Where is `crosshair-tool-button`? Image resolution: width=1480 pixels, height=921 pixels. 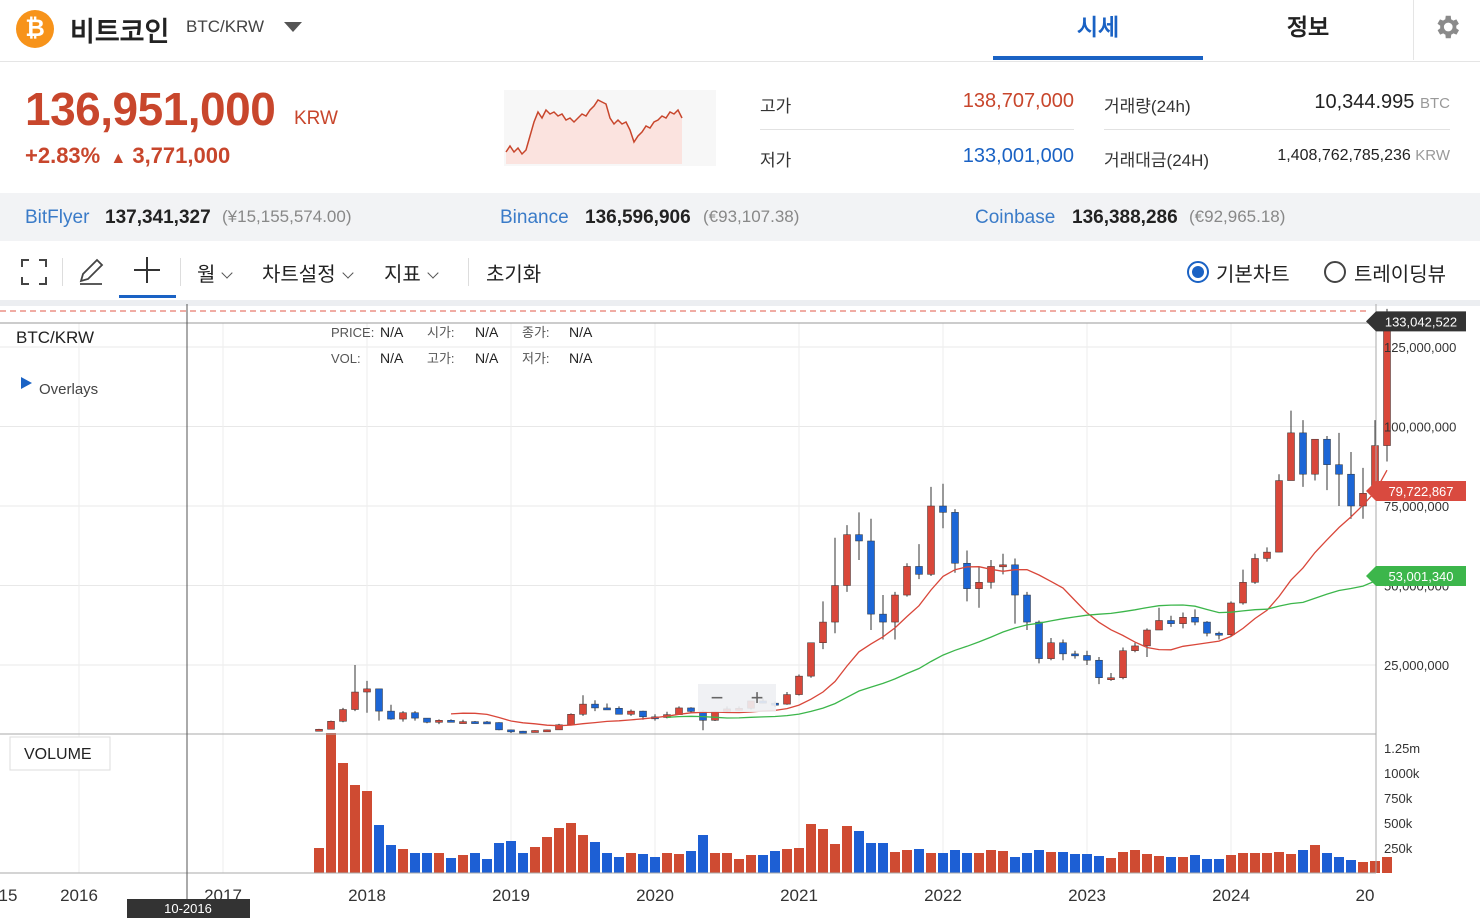
crosshair-tool-button is located at coordinates (147, 270).